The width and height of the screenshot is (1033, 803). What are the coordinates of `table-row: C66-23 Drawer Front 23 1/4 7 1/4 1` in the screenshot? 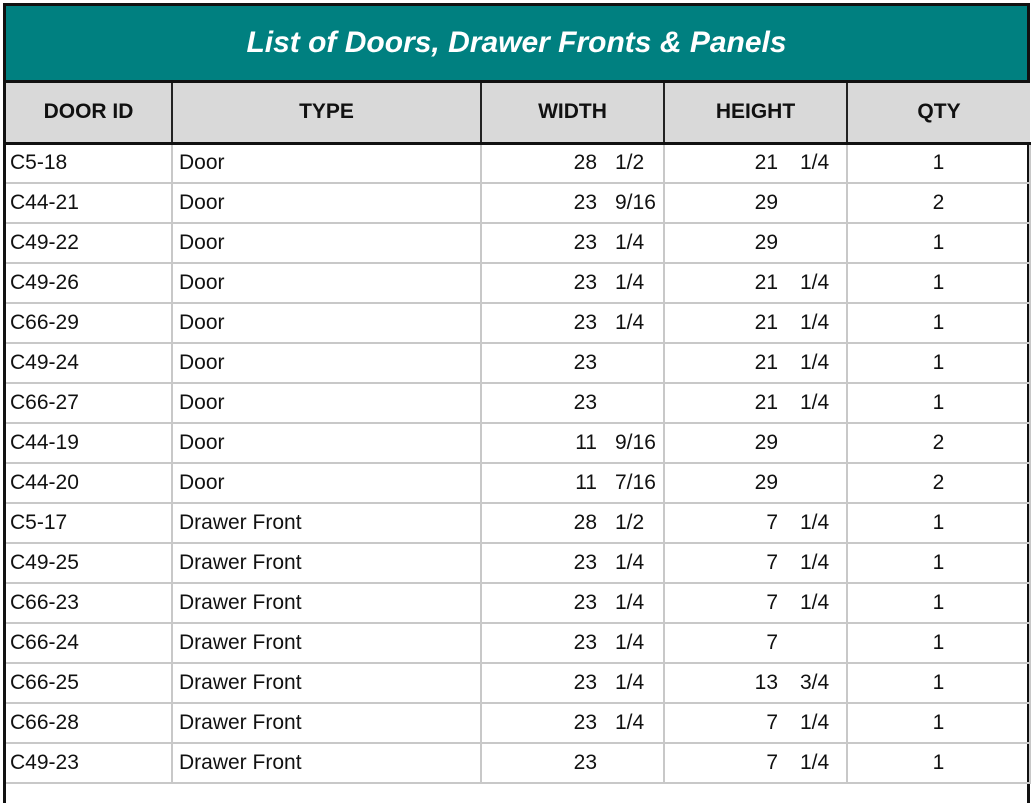 It's located at (518, 603).